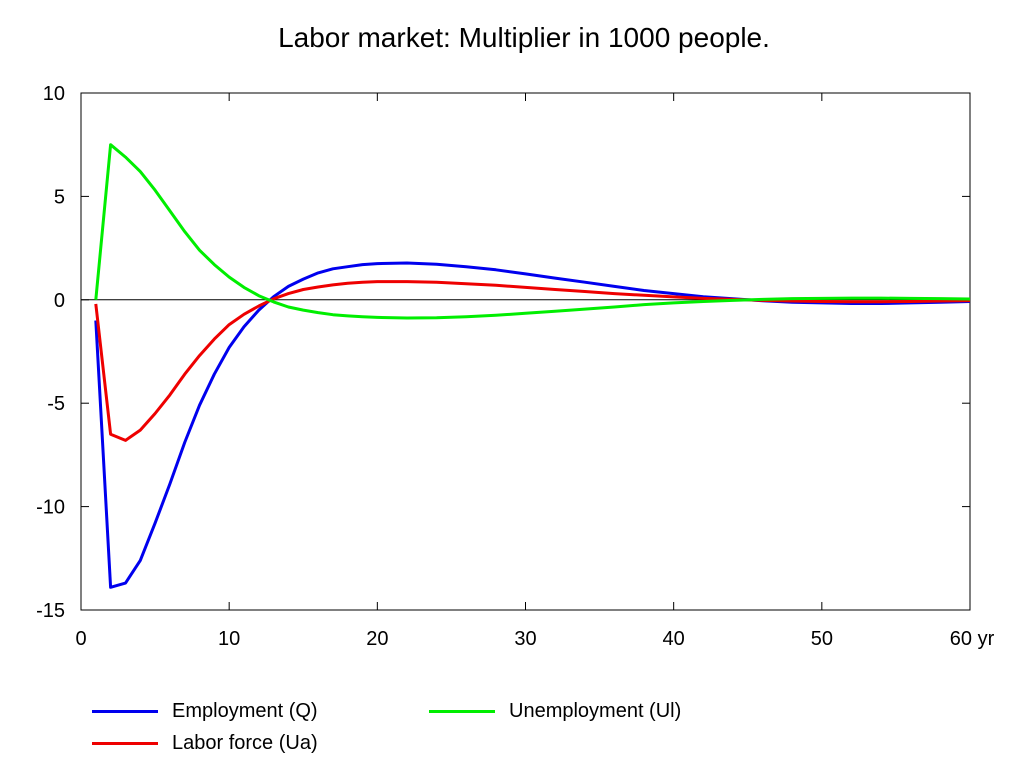 This screenshot has width=1024, height=778. What do you see at coordinates (59, 301) in the screenshot?
I see `y-tick-label: 0` at bounding box center [59, 301].